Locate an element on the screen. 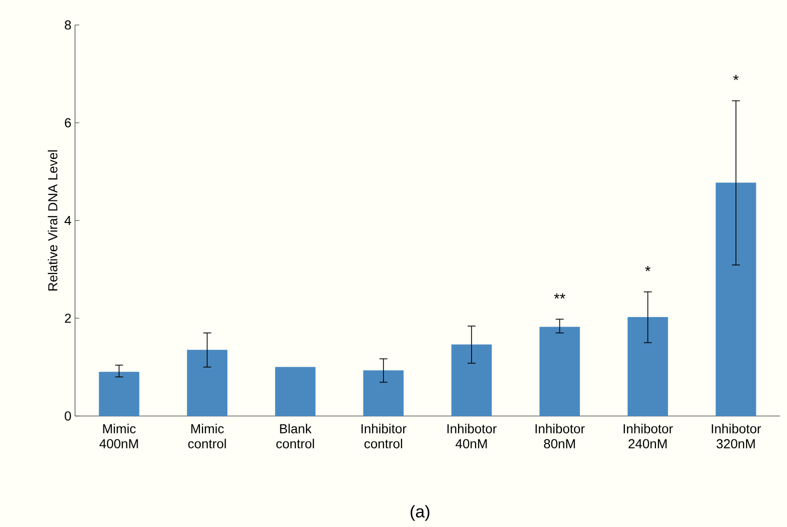 This screenshot has width=787, height=527. y-axis-title: Relative Viral DNA Level is located at coordinates (53, 220).